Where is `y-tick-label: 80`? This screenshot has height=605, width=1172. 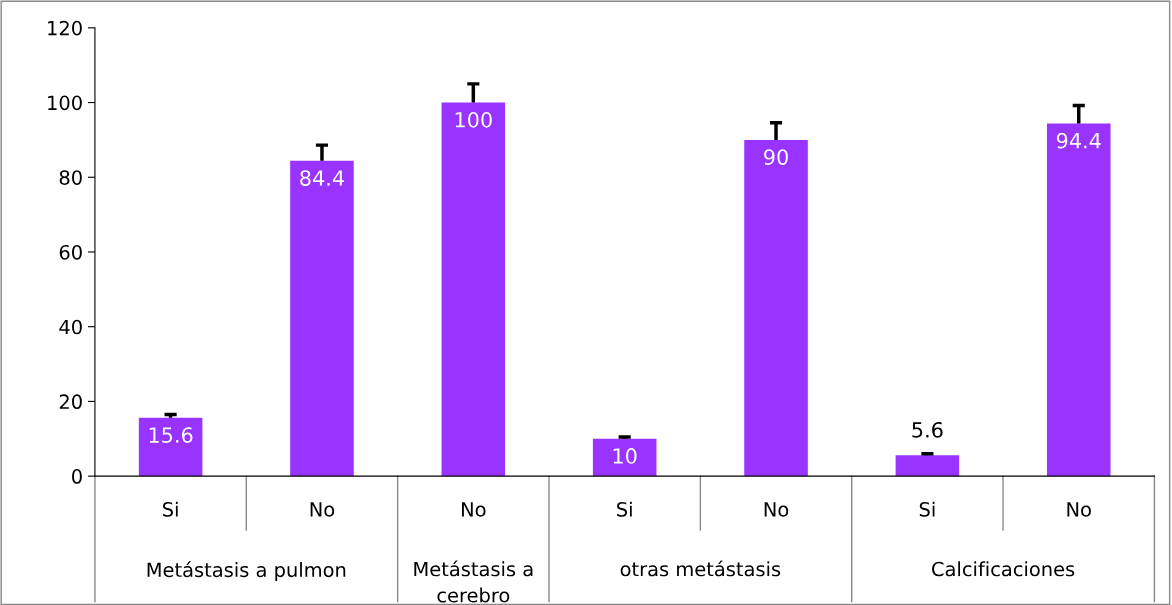 y-tick-label: 80 is located at coordinates (70, 177).